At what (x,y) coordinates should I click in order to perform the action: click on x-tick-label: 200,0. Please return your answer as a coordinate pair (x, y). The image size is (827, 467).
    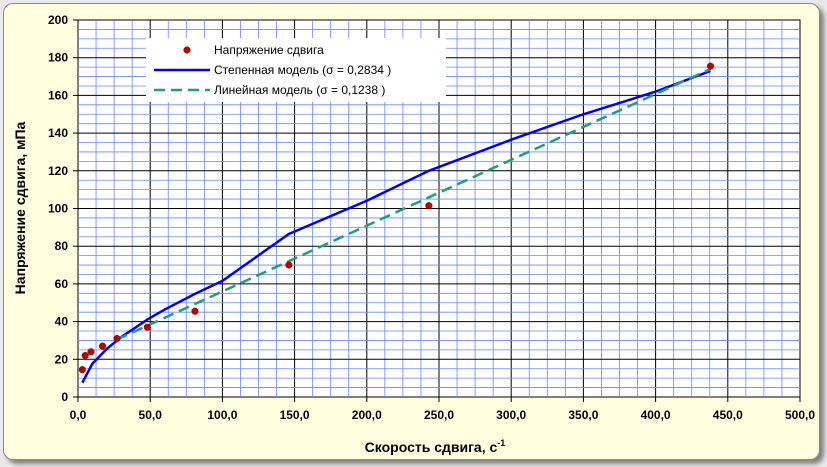
    Looking at the image, I should click on (367, 415).